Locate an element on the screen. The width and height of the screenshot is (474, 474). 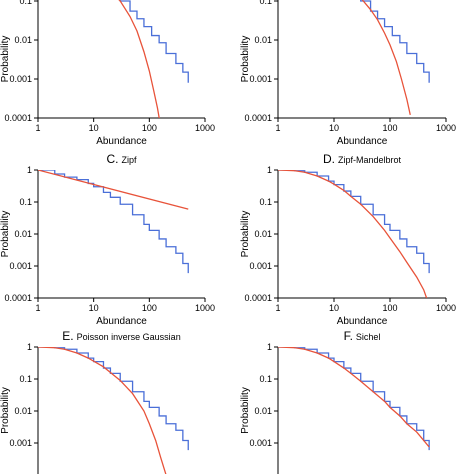
panel-title-text: Zipf is located at coordinates (129, 160).